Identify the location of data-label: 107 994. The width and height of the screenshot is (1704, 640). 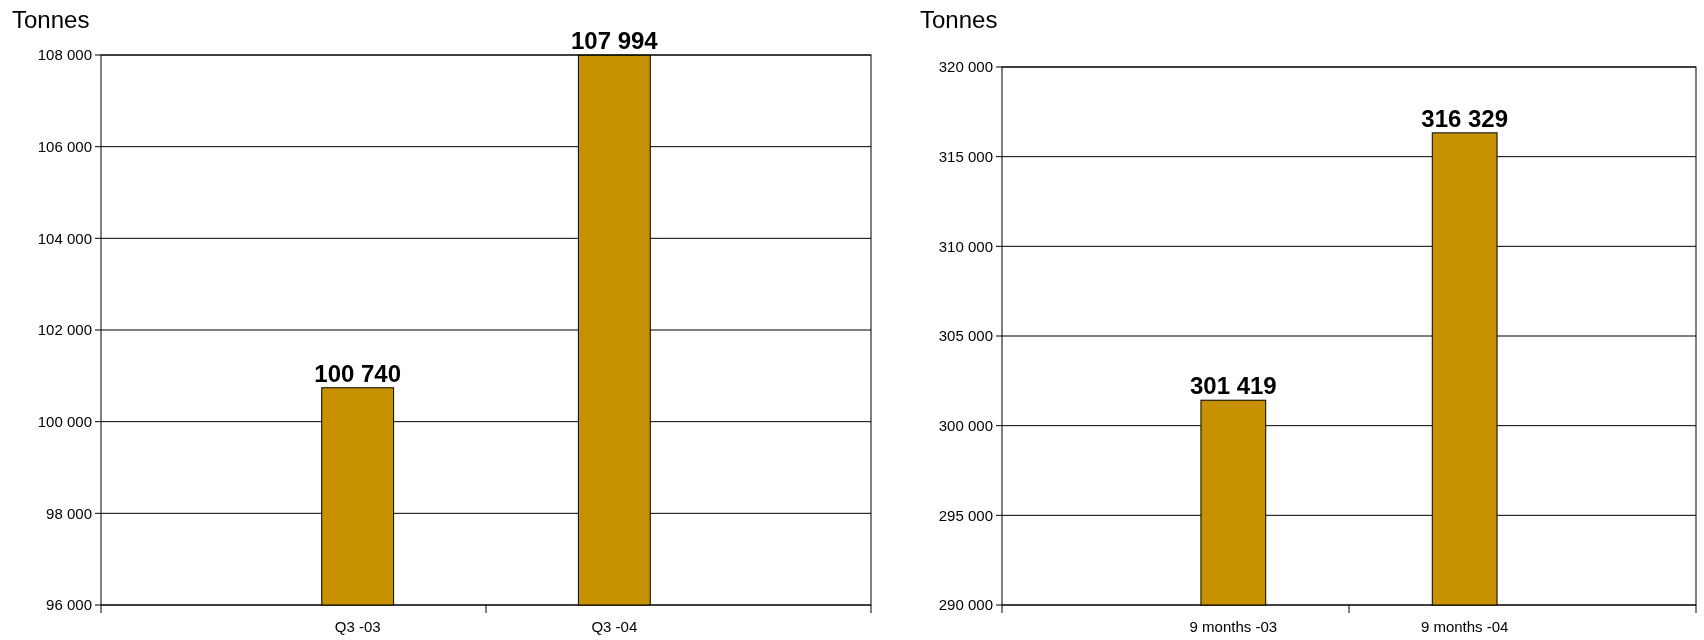
(614, 41).